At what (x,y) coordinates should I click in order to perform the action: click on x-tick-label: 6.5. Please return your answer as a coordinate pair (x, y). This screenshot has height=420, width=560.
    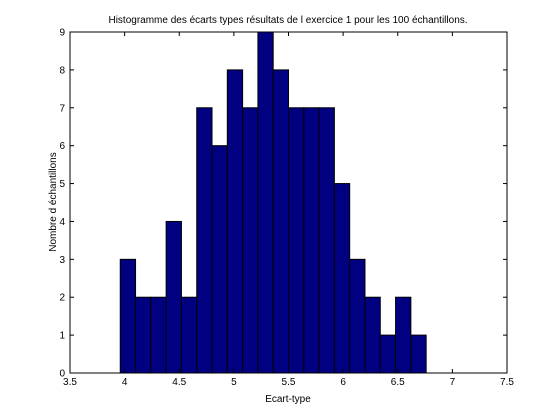
    Looking at the image, I should click on (398, 382).